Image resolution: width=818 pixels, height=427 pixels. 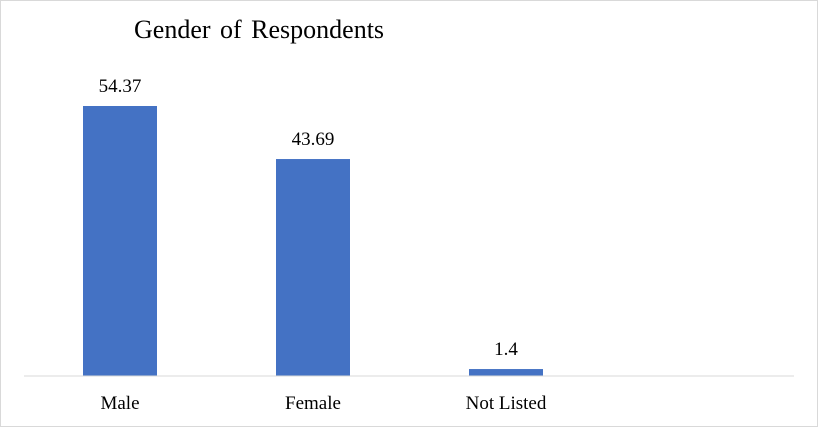 What do you see at coordinates (313, 403) in the screenshot?
I see `category-label-female: Female` at bounding box center [313, 403].